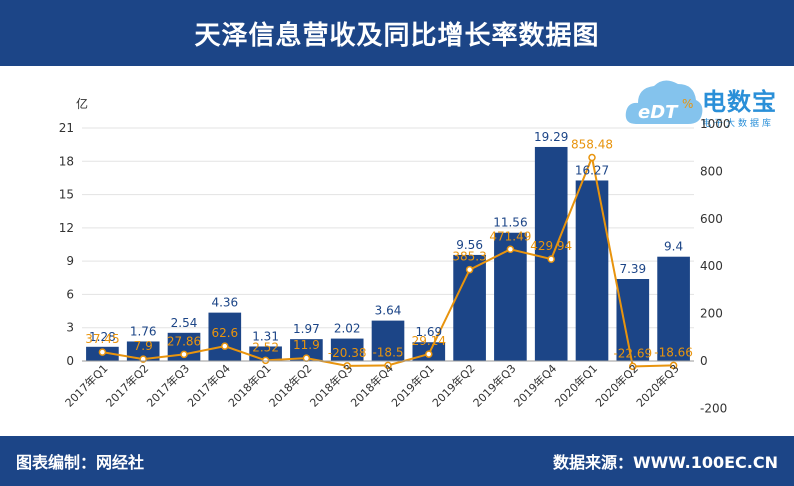 The height and width of the screenshot is (486, 794). Describe the element at coordinates (387, 352) in the screenshot. I see `growth-value-label: -18.5` at that location.